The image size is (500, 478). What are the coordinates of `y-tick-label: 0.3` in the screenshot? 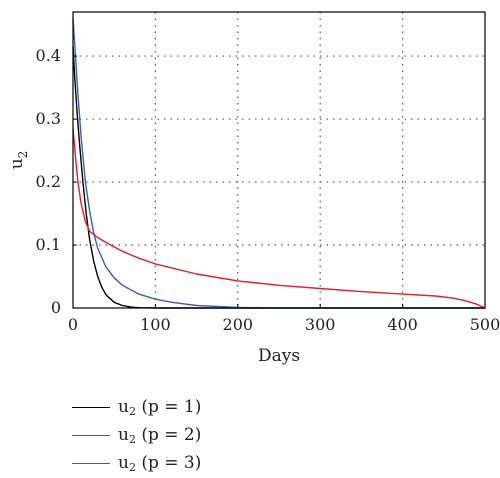 It's located at (48, 118).